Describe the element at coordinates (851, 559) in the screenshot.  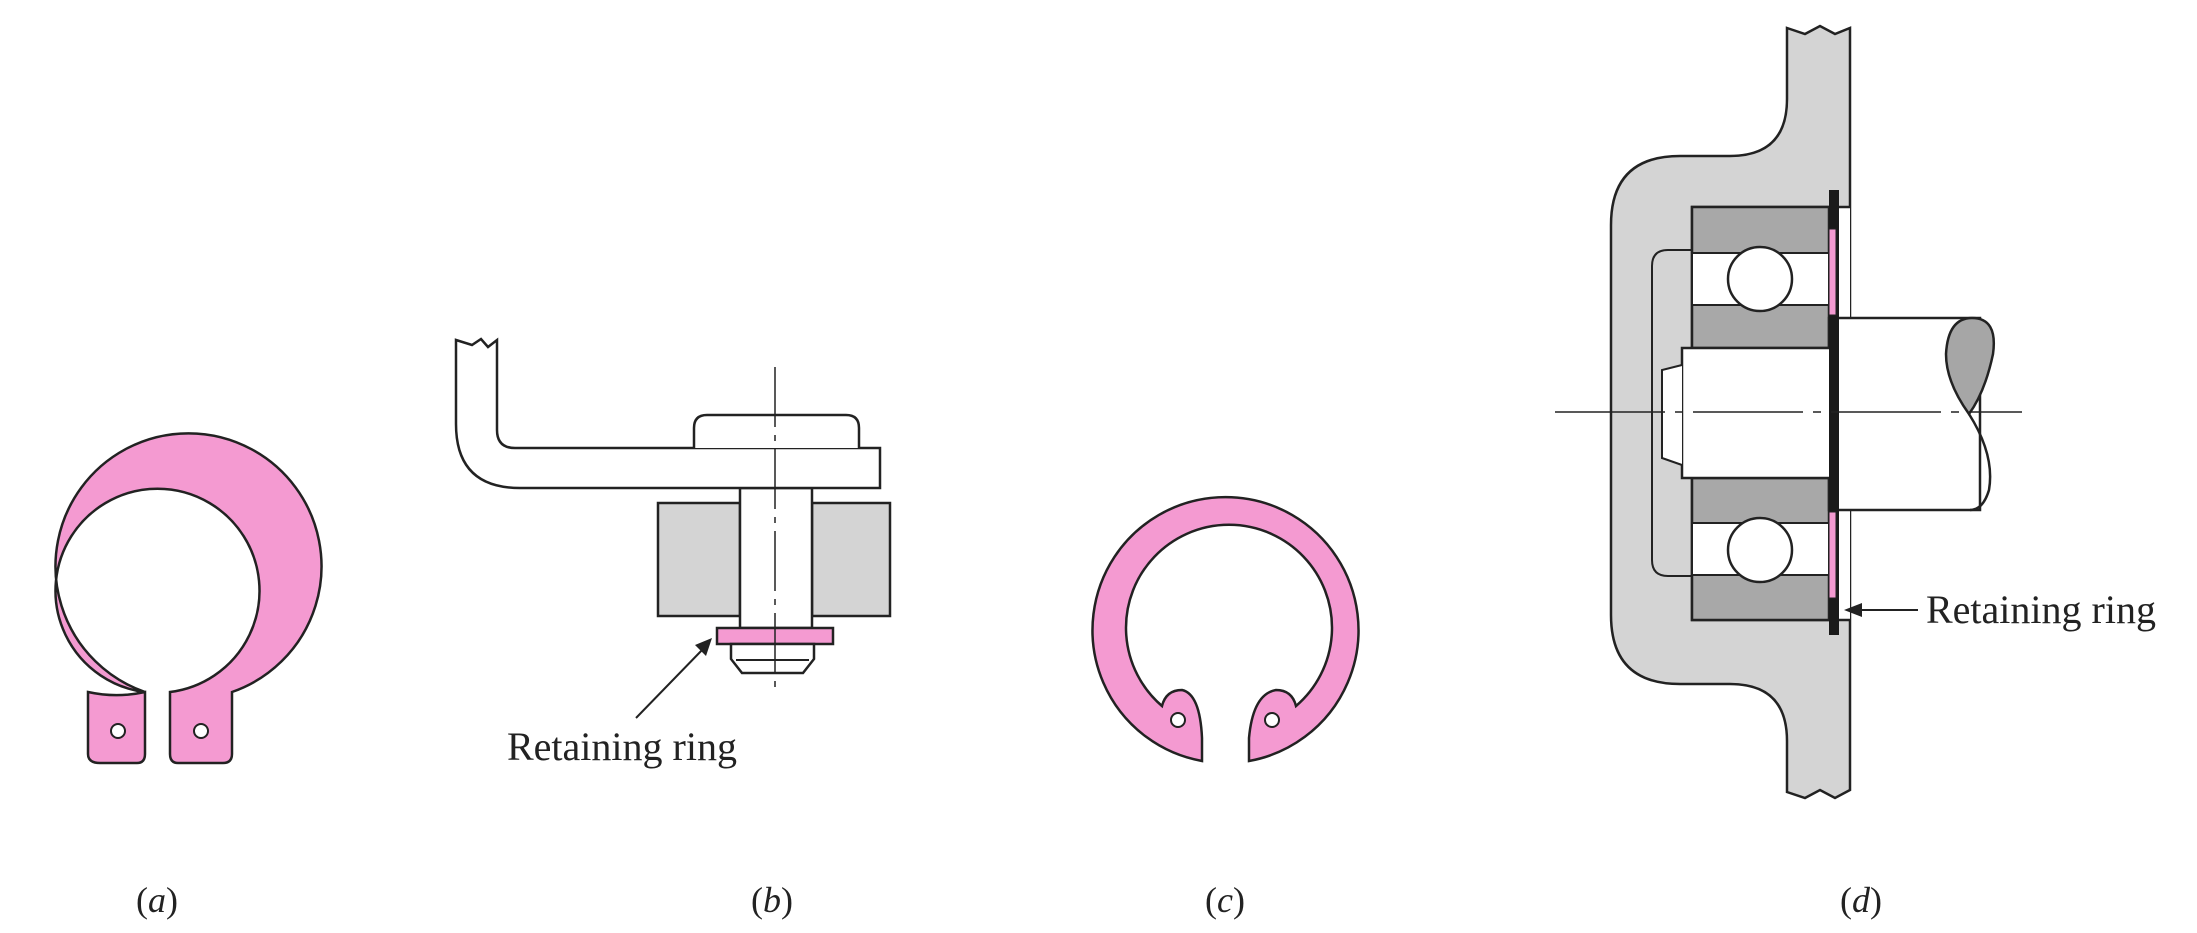
I see `housing-block-right` at that location.